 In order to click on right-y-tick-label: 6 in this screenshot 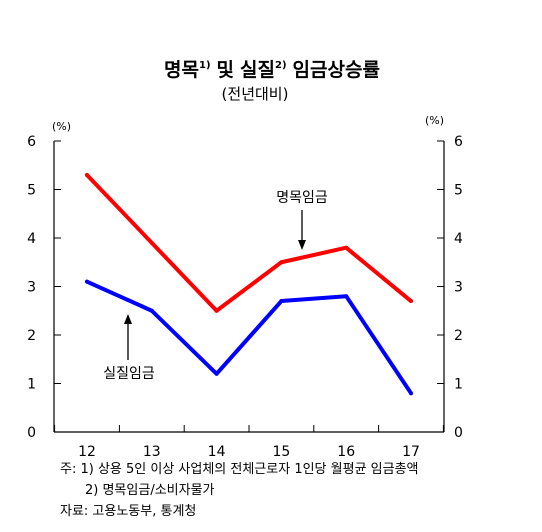, I will do `click(458, 142)`.